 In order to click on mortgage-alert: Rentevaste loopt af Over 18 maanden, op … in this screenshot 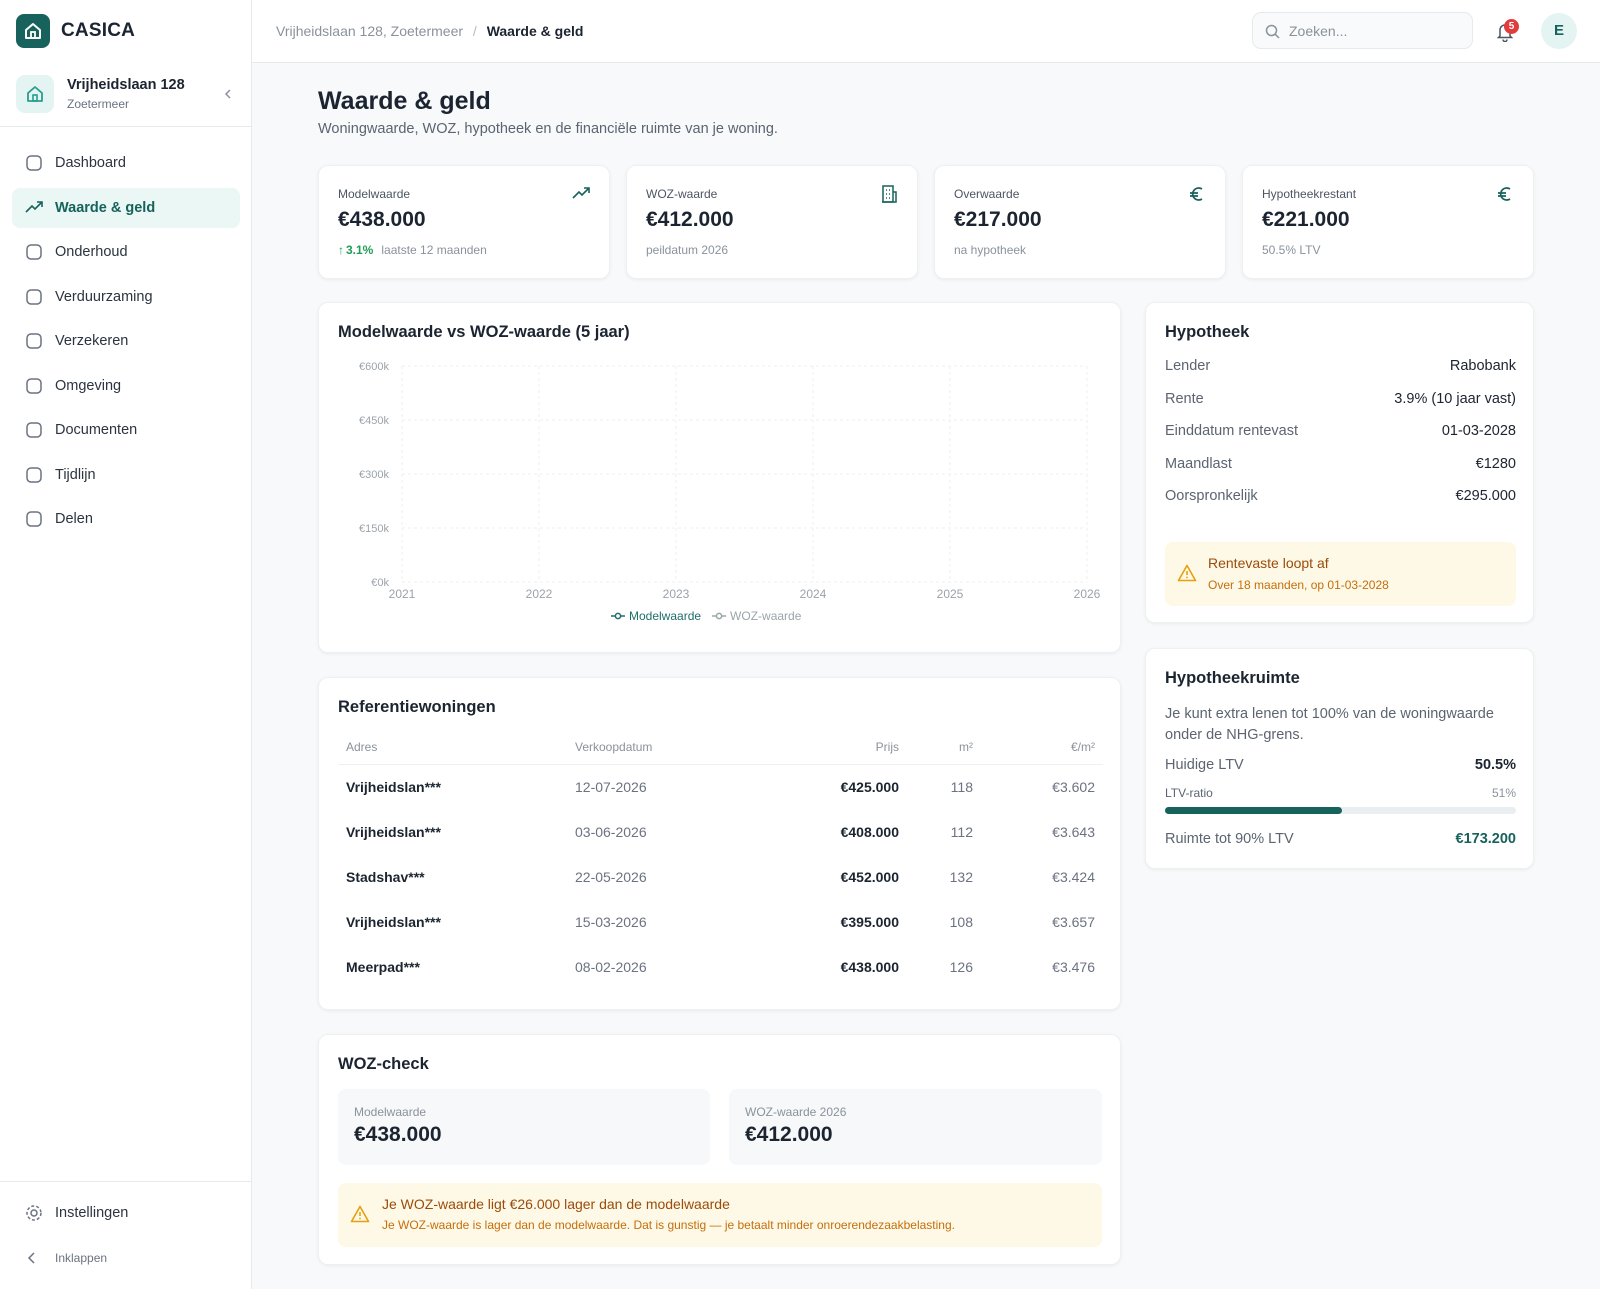, I will do `click(1340, 574)`.